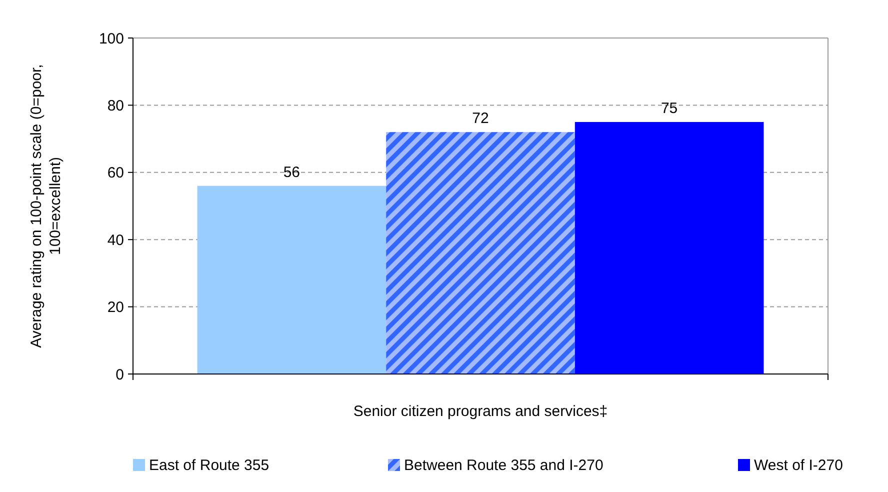  What do you see at coordinates (46, 206) in the screenshot?
I see `y-axis-title: Average rating on 100-point scale (0=poor, 100=excellent)` at bounding box center [46, 206].